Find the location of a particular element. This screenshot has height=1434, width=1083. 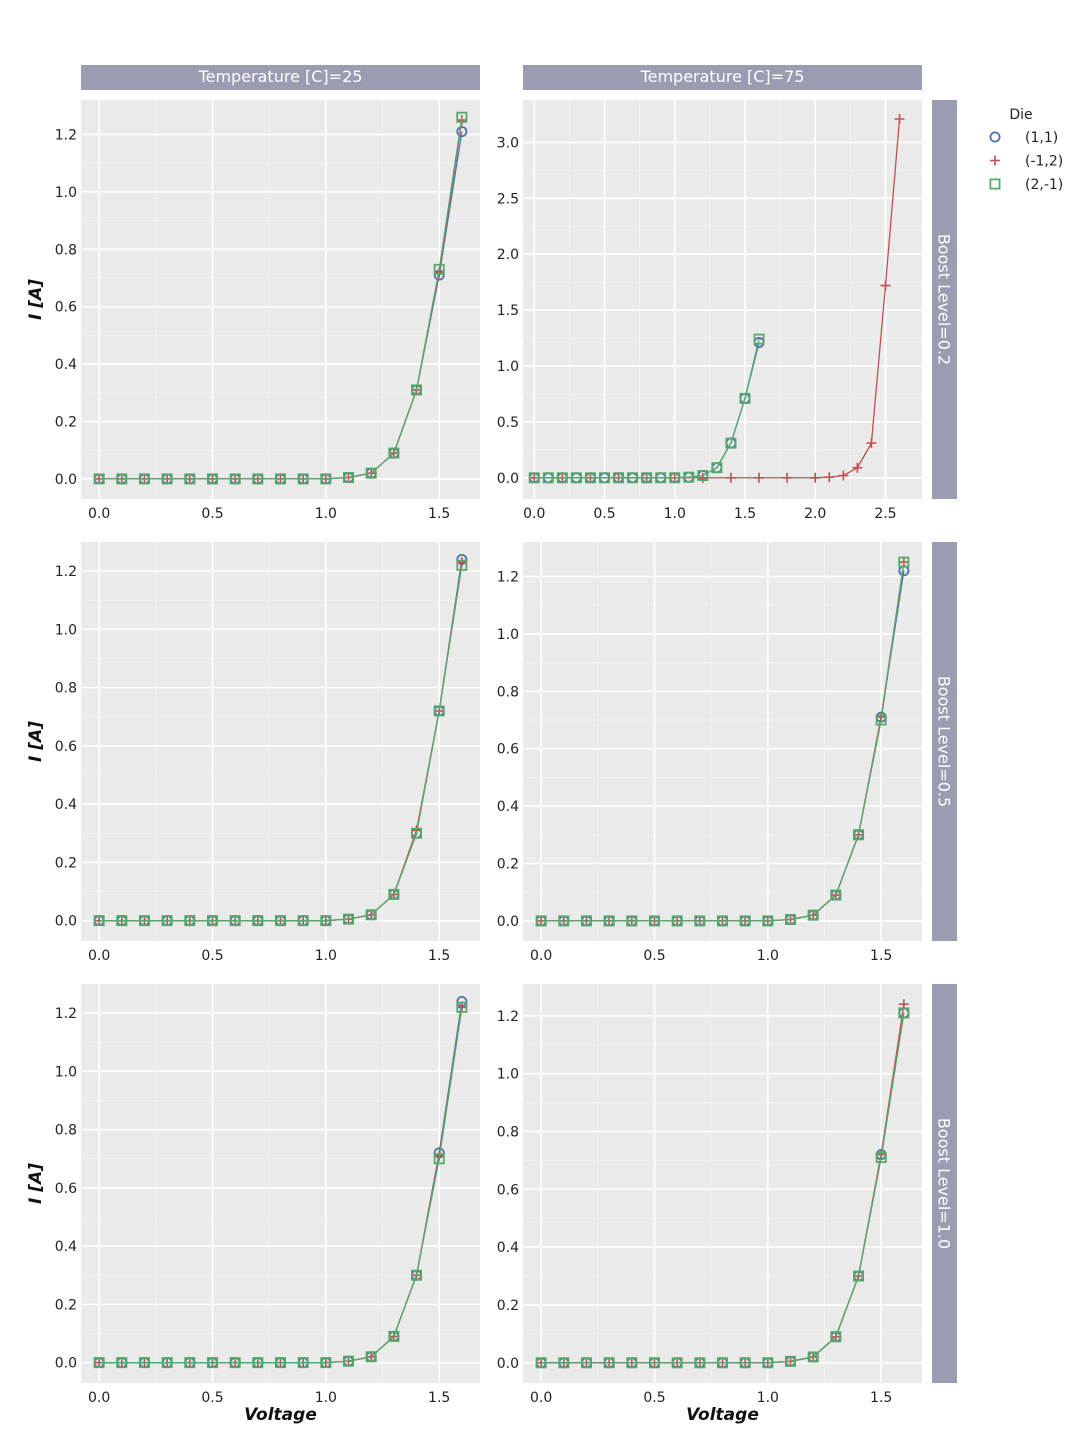

column-strip-0: Temperature [C]=25 is located at coordinates (280, 77).